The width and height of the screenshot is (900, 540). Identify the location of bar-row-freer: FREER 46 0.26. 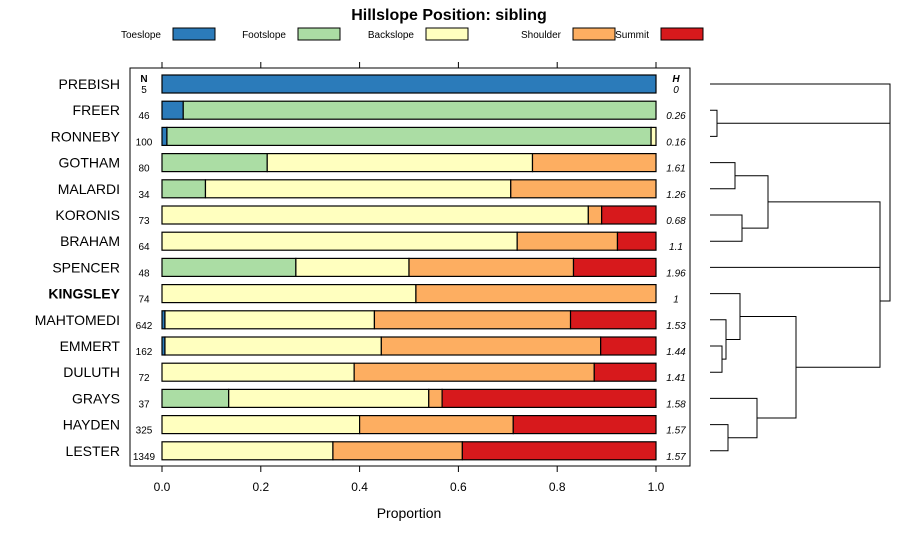
(379, 111).